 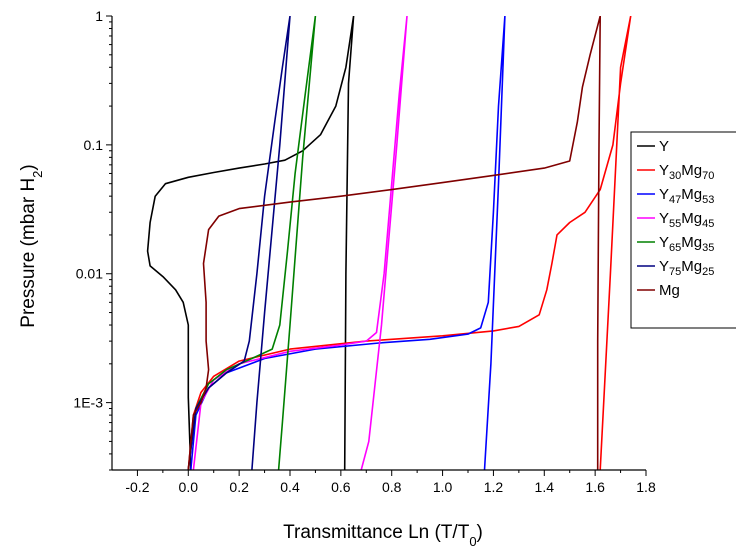 What do you see at coordinates (392, 487) in the screenshot?
I see `x-tick-label: 0.8` at bounding box center [392, 487].